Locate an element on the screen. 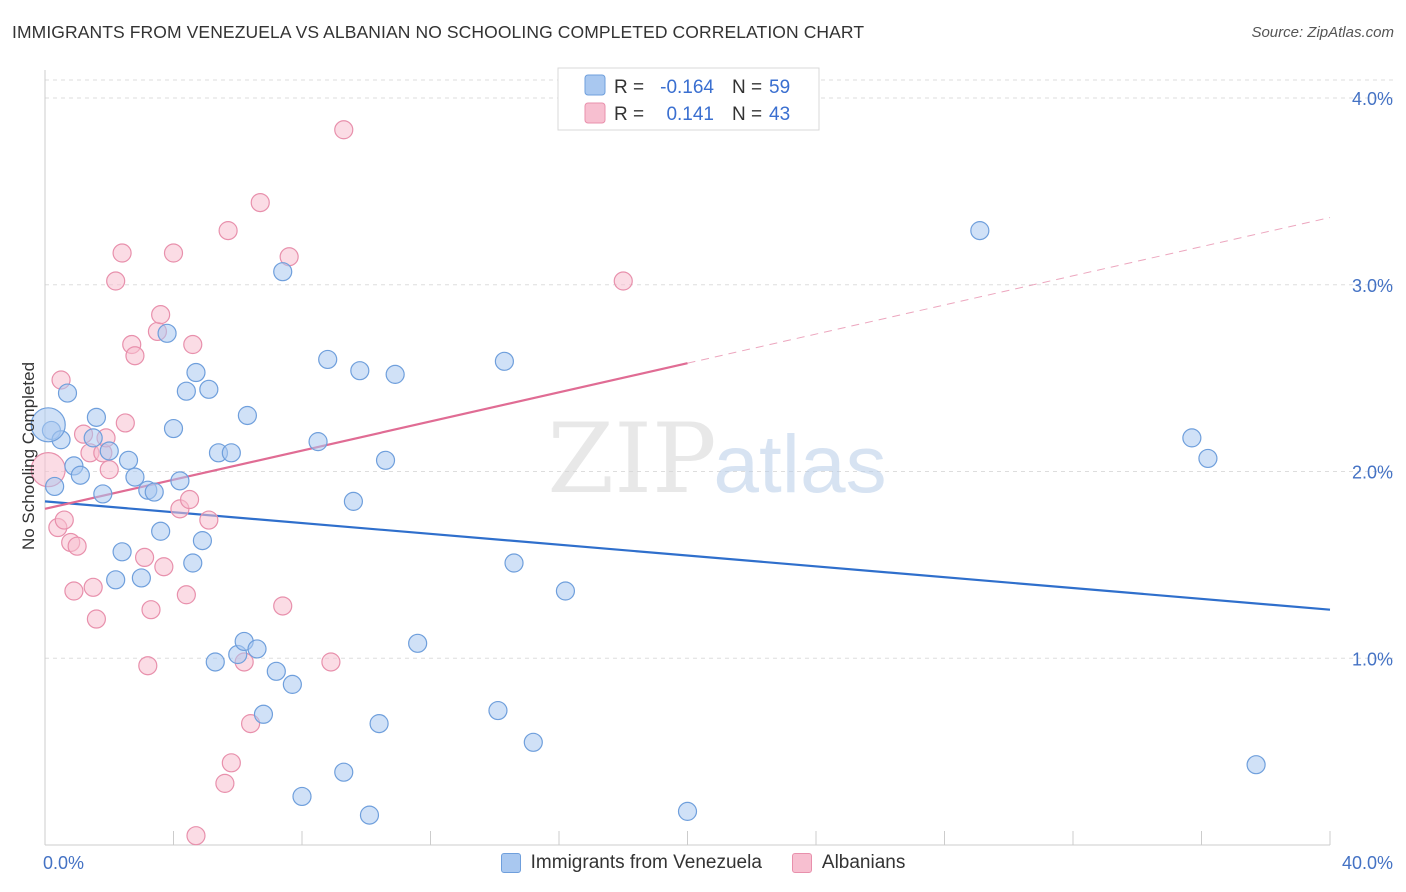  stats-legend: R = -0.164 N = 59 R = 0.141 N = 43 is located at coordinates (688, 99).